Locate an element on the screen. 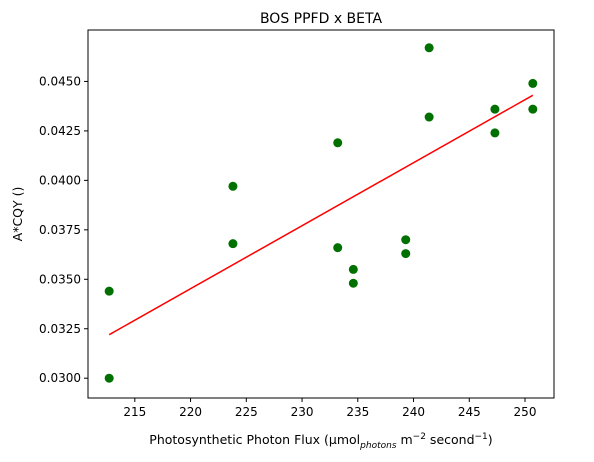 This screenshot has height=462, width=594. chart-title: BOS PPFD x BETA is located at coordinates (321, 19).